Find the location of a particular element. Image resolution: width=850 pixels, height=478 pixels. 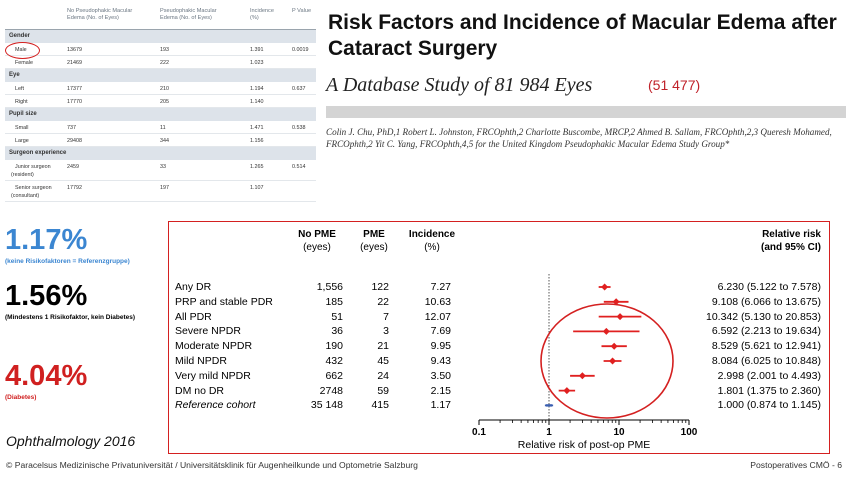

table-row: Male 13679 193 1.391 0.0019 is located at coordinates (160, 49).